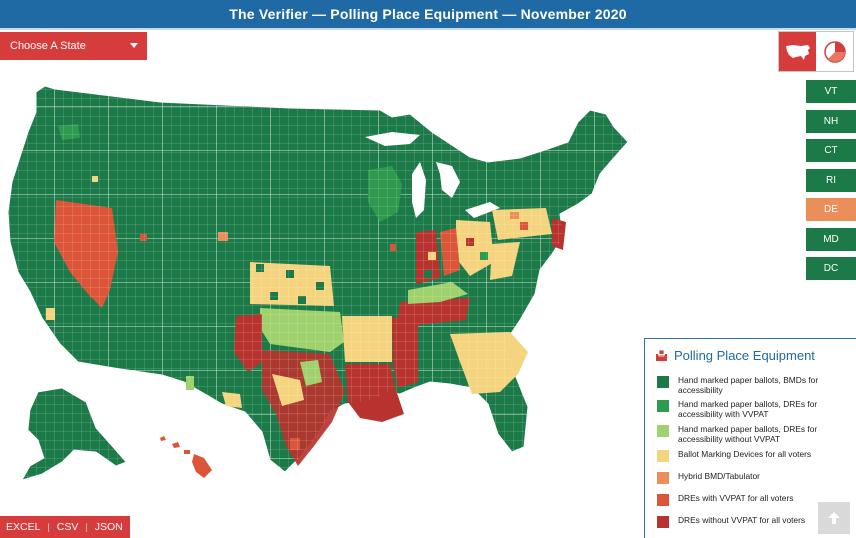 The width and height of the screenshot is (856, 538). What do you see at coordinates (745, 454) in the screenshot?
I see `legend-label: Ballot Marking Devices for all voters` at bounding box center [745, 454].